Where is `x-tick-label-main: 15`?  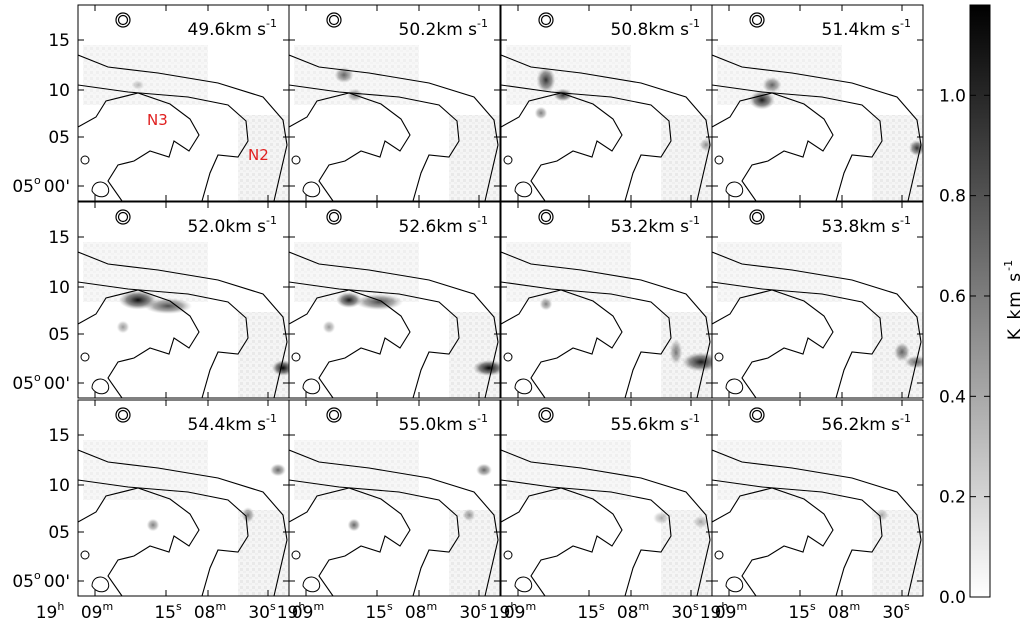 x-tick-label-main: 15 is located at coordinates (588, 613).